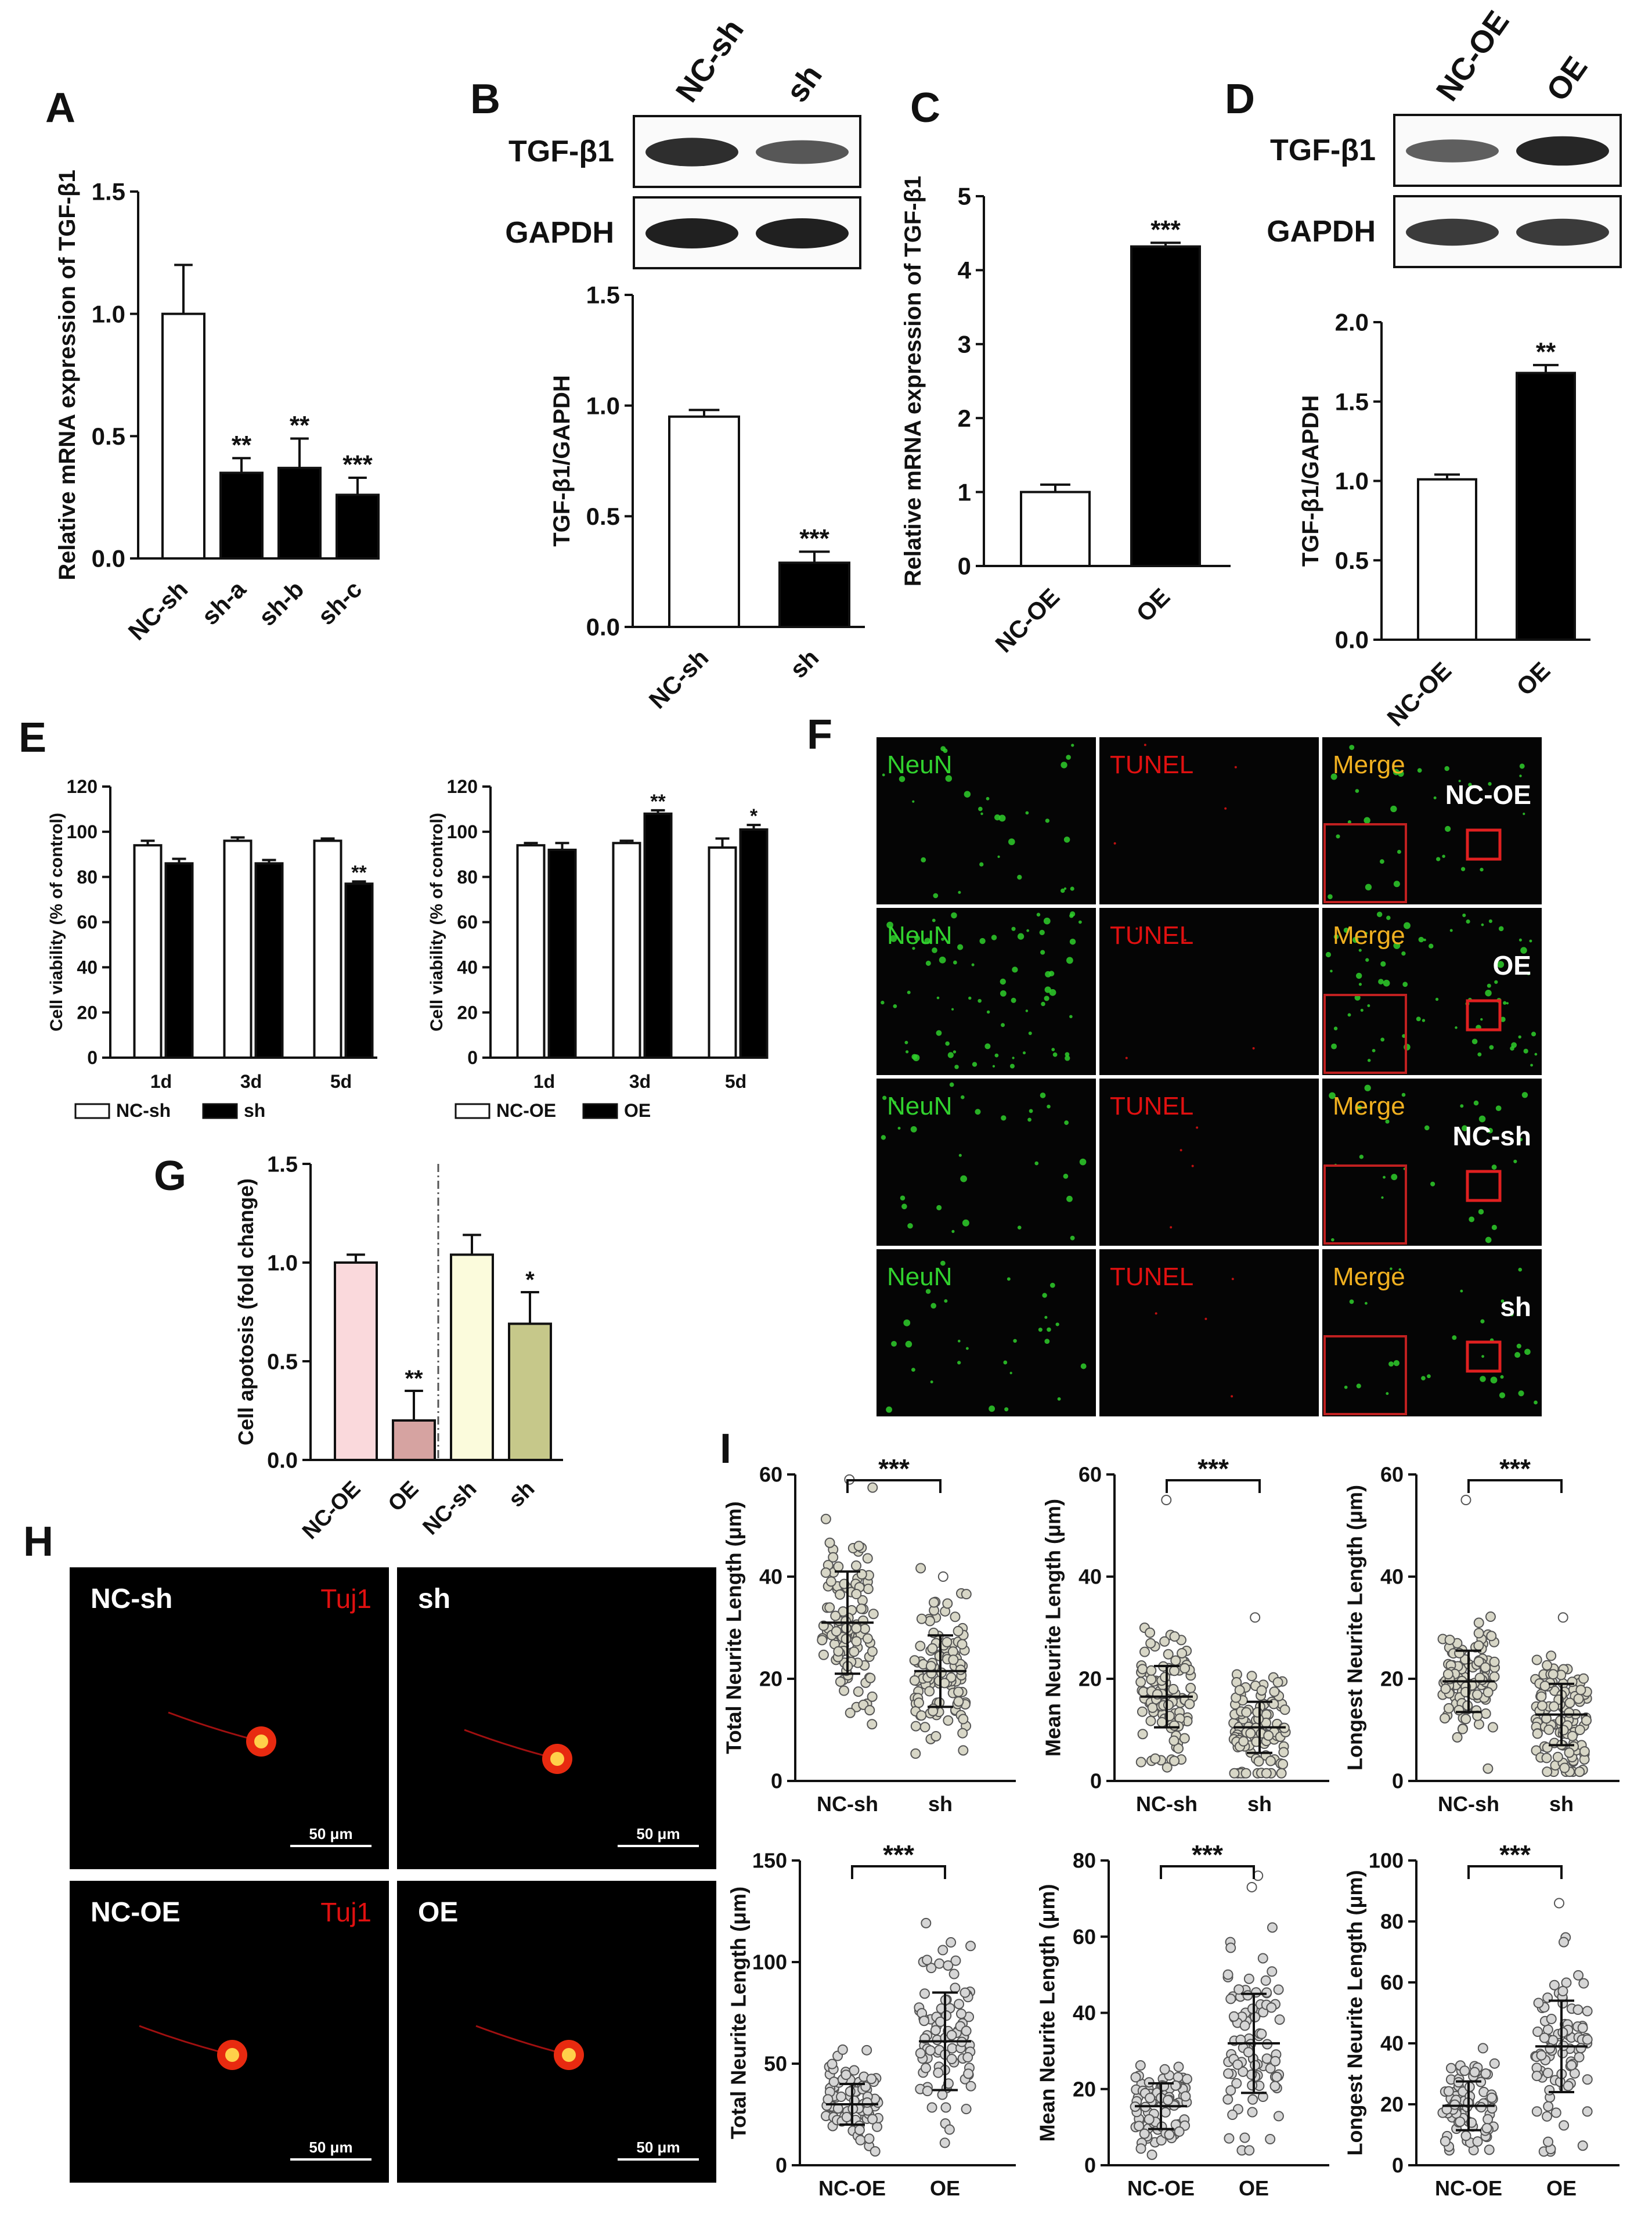 The width and height of the screenshot is (1652, 2232). I want to click on y-tick-label: 4, so click(965, 270).